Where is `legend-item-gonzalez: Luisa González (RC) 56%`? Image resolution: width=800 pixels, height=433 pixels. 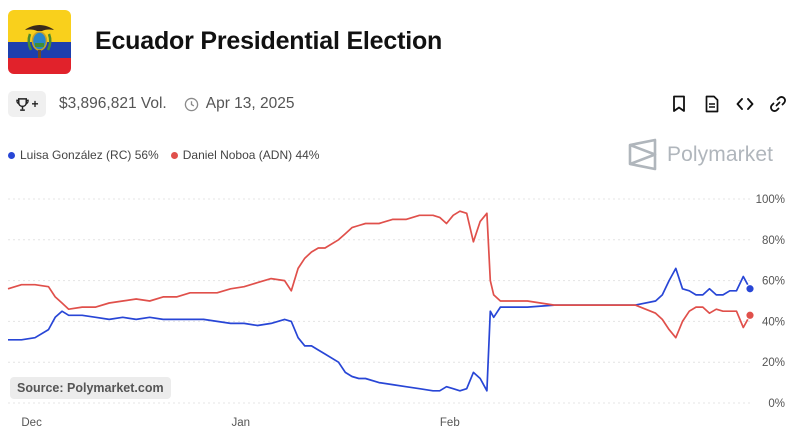 legend-item-gonzalez: Luisa González (RC) 56% is located at coordinates (83, 155).